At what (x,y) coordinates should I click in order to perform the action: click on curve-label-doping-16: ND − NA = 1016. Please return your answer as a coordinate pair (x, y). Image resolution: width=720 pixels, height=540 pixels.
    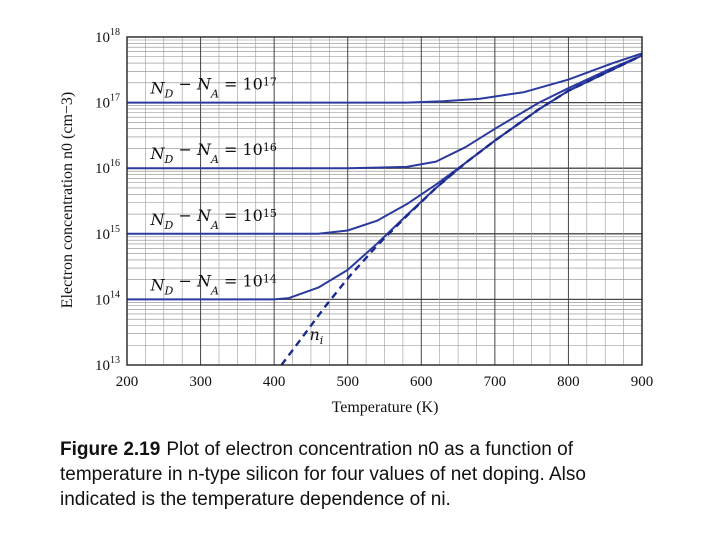
    Looking at the image, I should click on (213, 153).